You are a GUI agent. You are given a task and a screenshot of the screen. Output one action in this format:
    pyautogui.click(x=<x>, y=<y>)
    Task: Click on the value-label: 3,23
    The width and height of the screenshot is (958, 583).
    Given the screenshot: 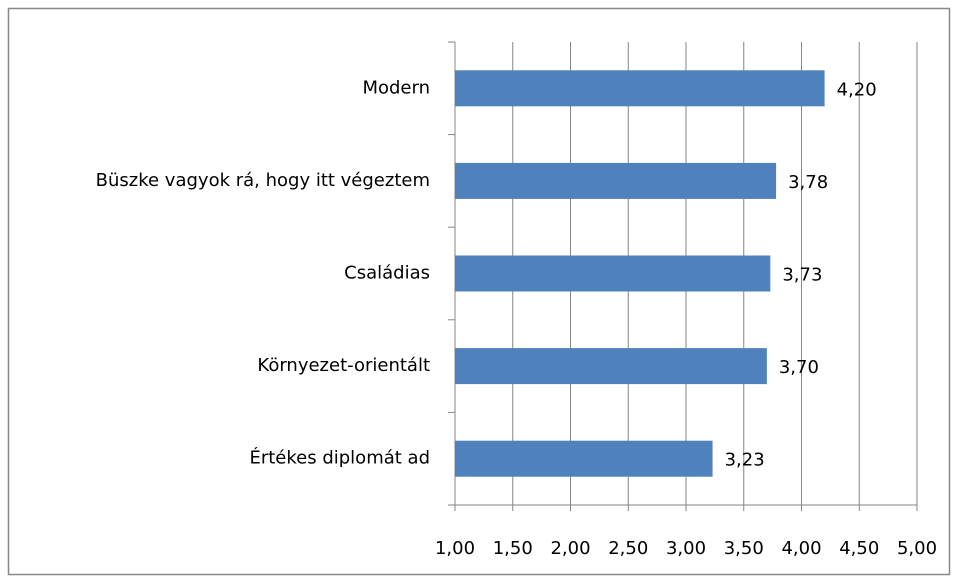 What is the action you would take?
    pyautogui.click(x=745, y=460)
    